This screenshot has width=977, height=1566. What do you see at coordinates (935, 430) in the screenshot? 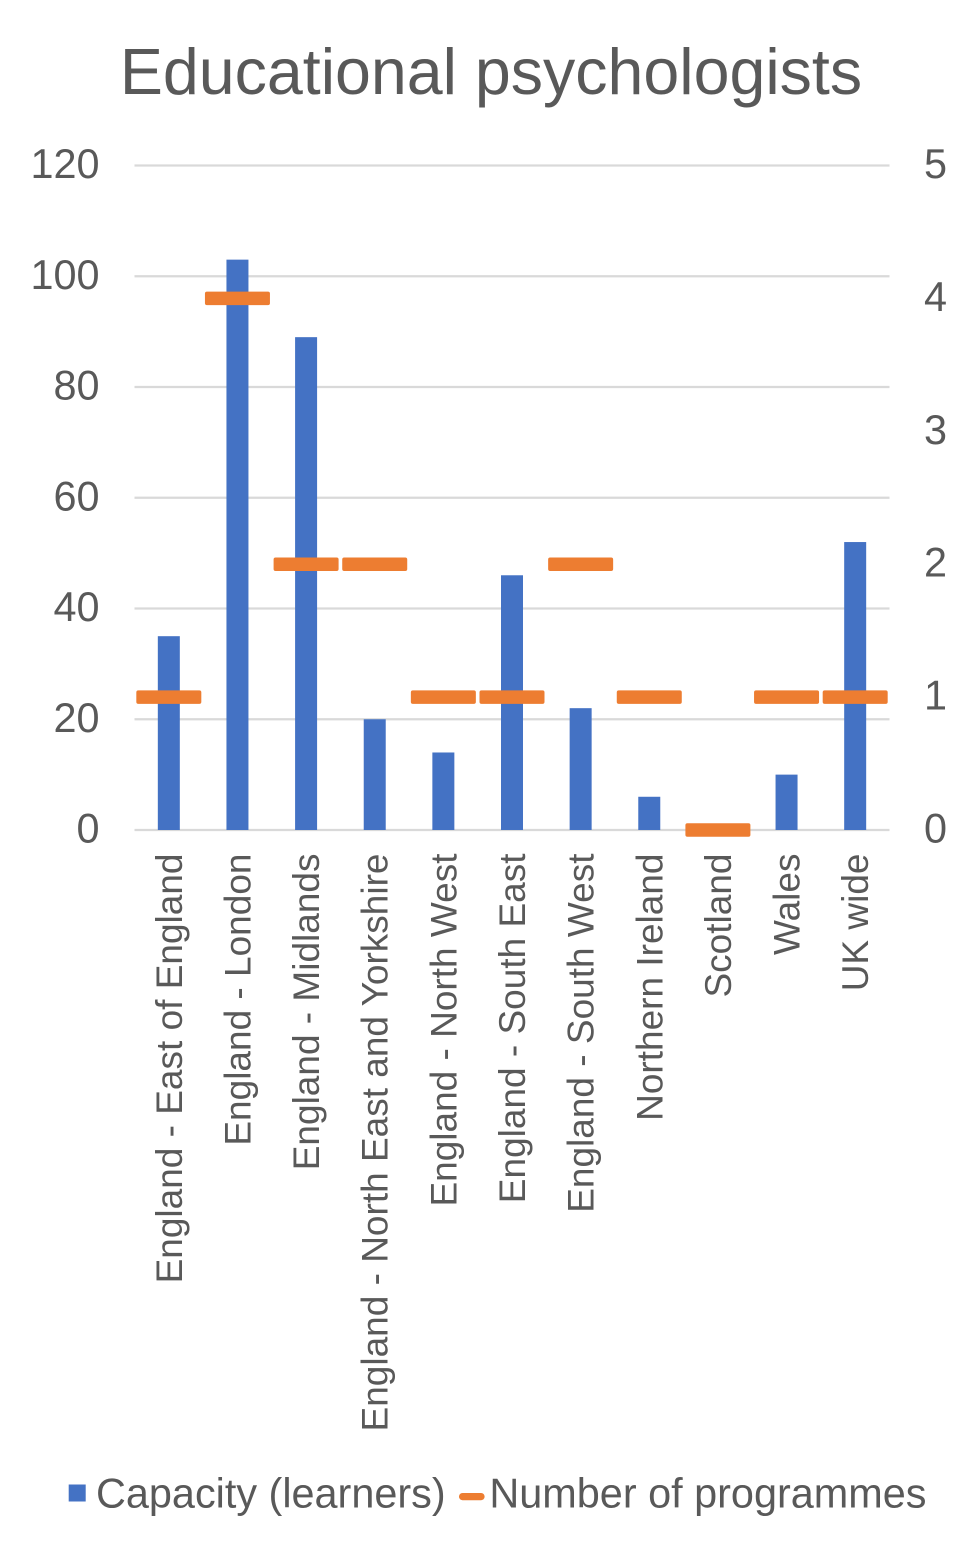
I see `svg-text: 3` at bounding box center [935, 430].